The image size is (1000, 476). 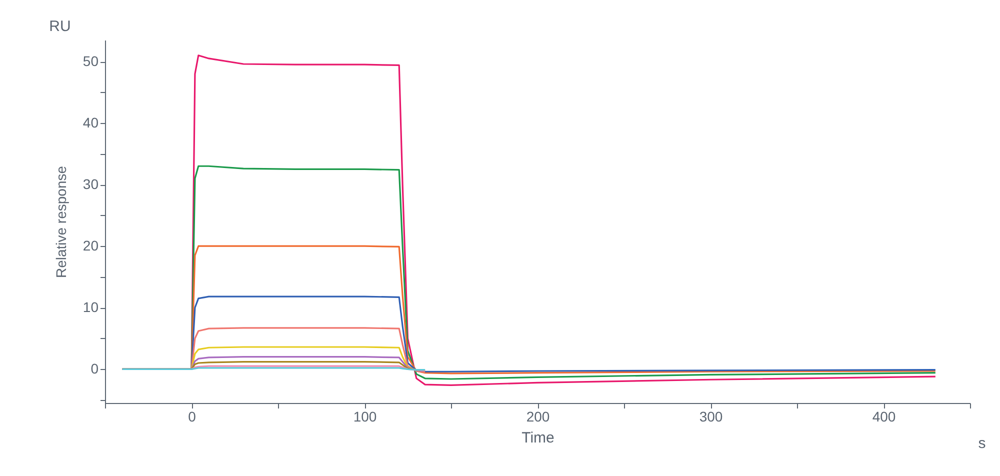 What do you see at coordinates (90, 246) in the screenshot?
I see `y-tick-label: 20` at bounding box center [90, 246].